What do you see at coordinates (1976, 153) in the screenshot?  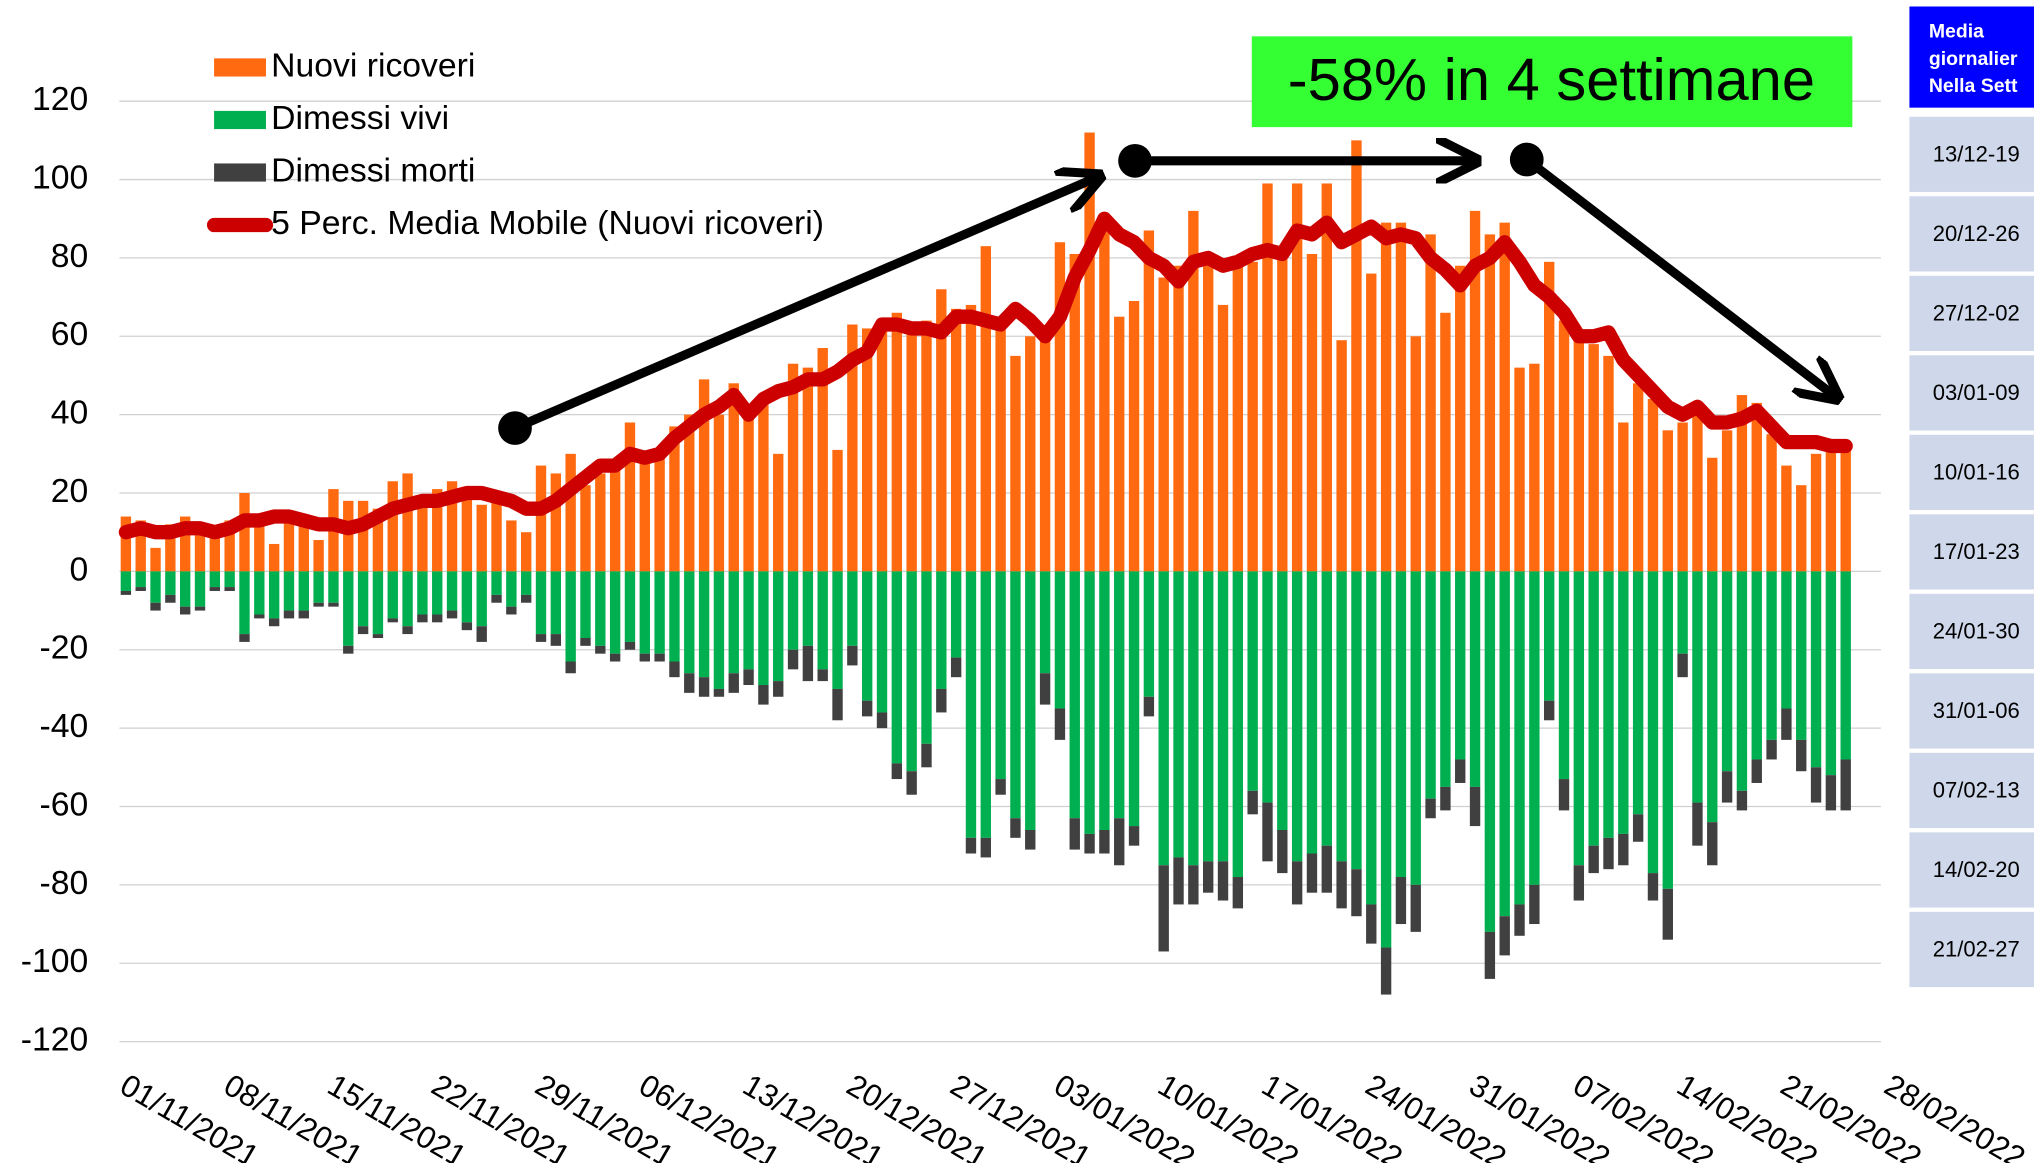 I see `table-cell-text: 13/12-19` at bounding box center [1976, 153].